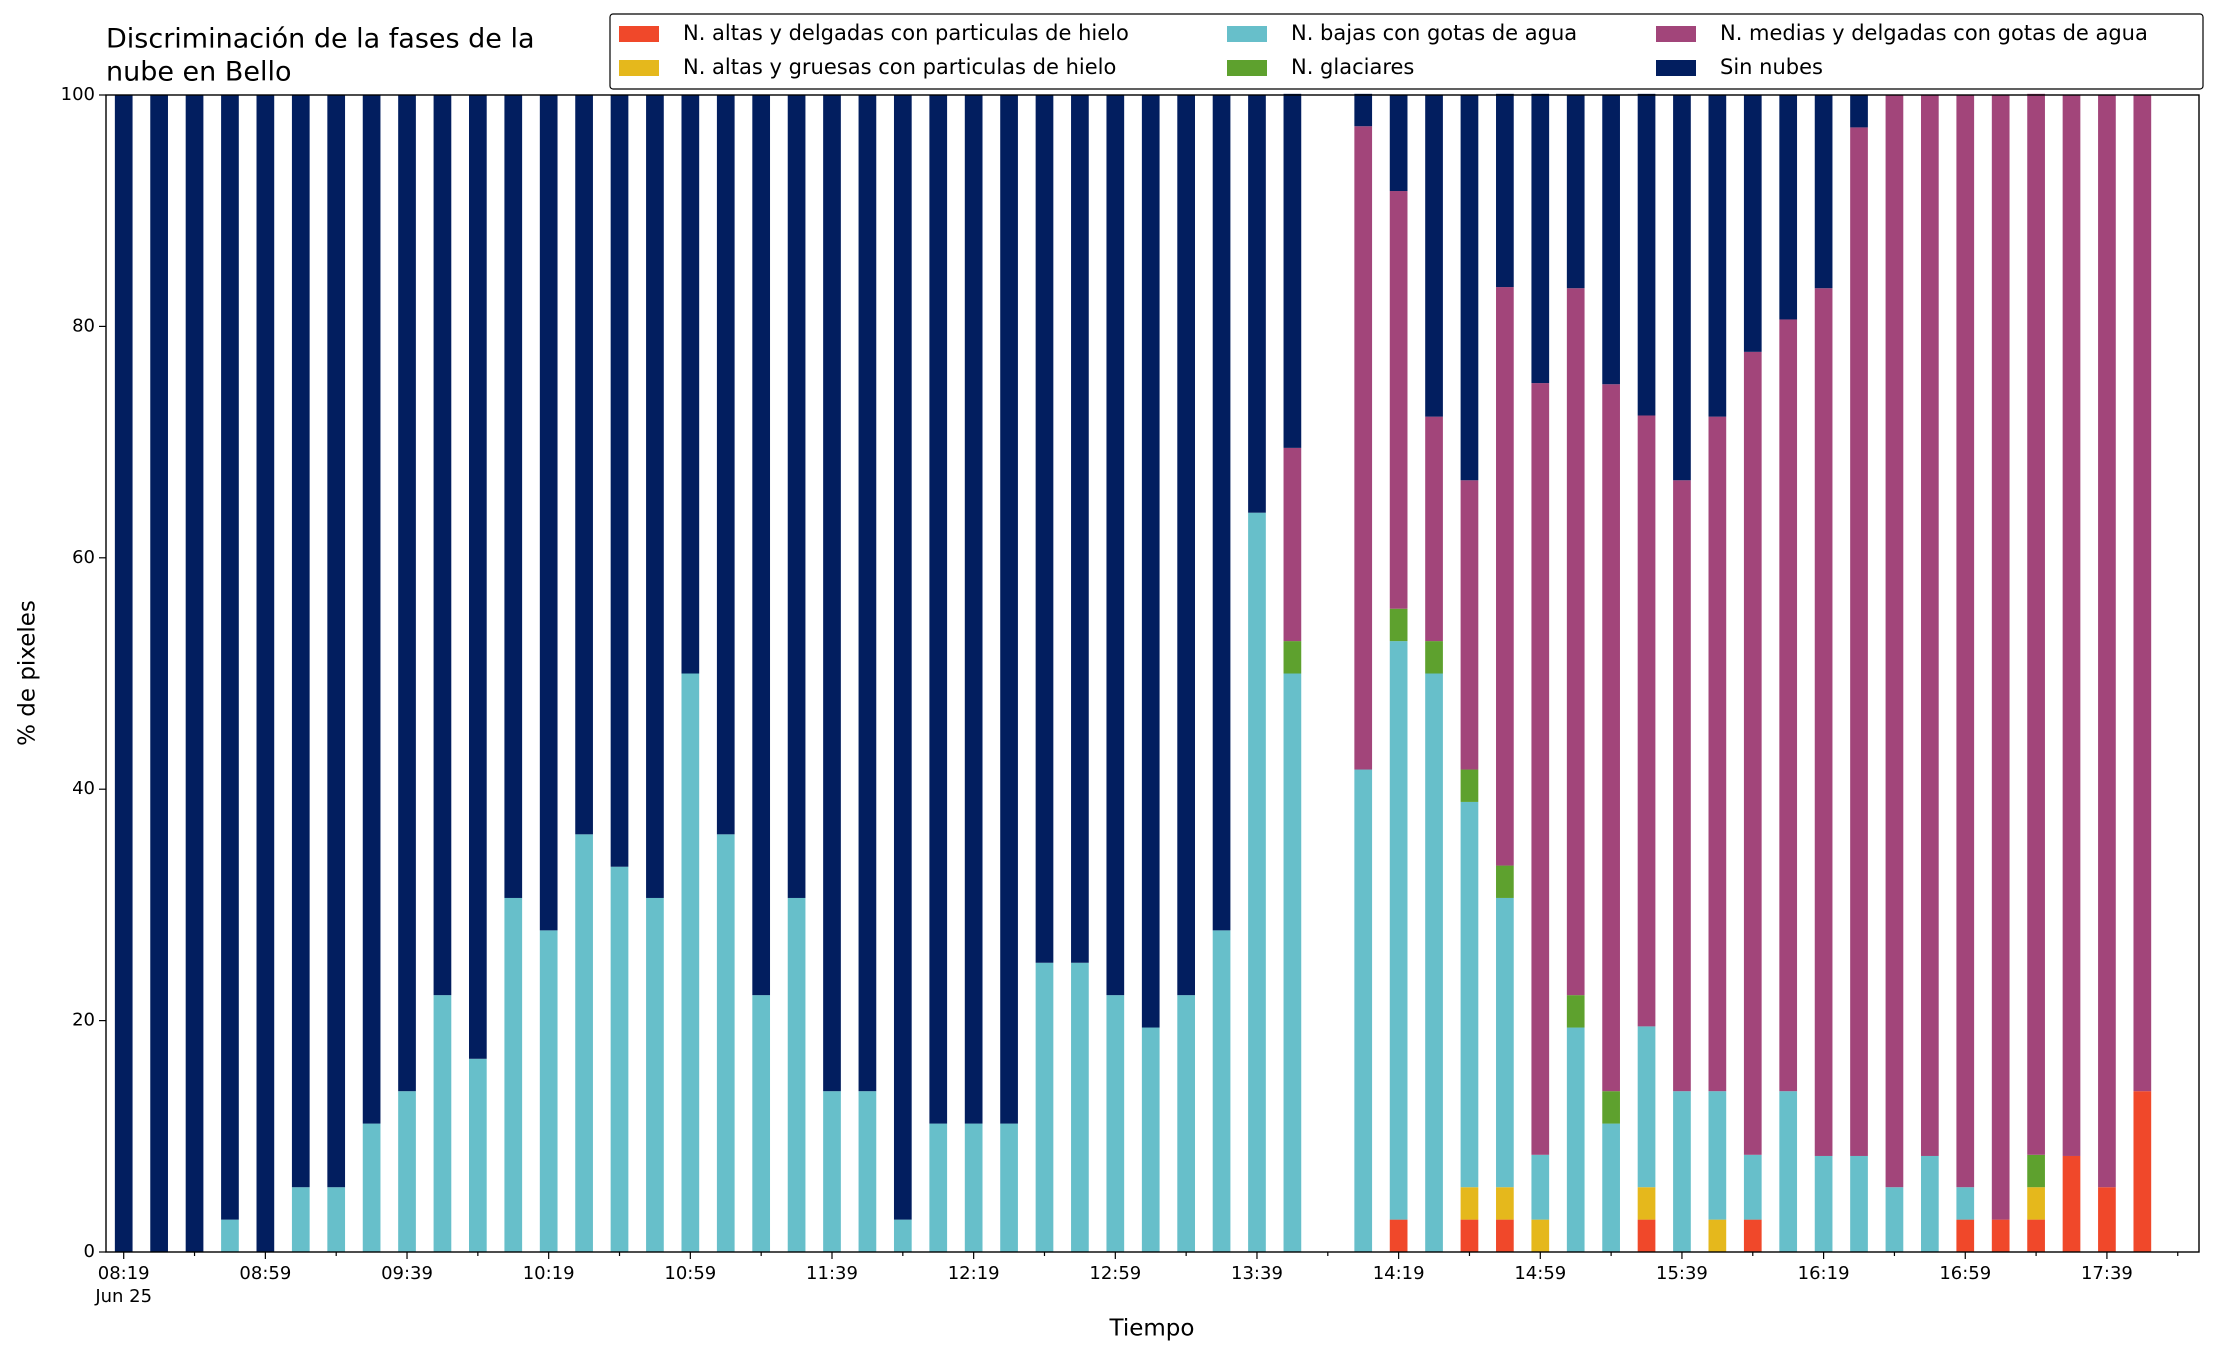  What do you see at coordinates (1682, 1273) in the screenshot?
I see `x-tick-label: 15:39` at bounding box center [1682, 1273].